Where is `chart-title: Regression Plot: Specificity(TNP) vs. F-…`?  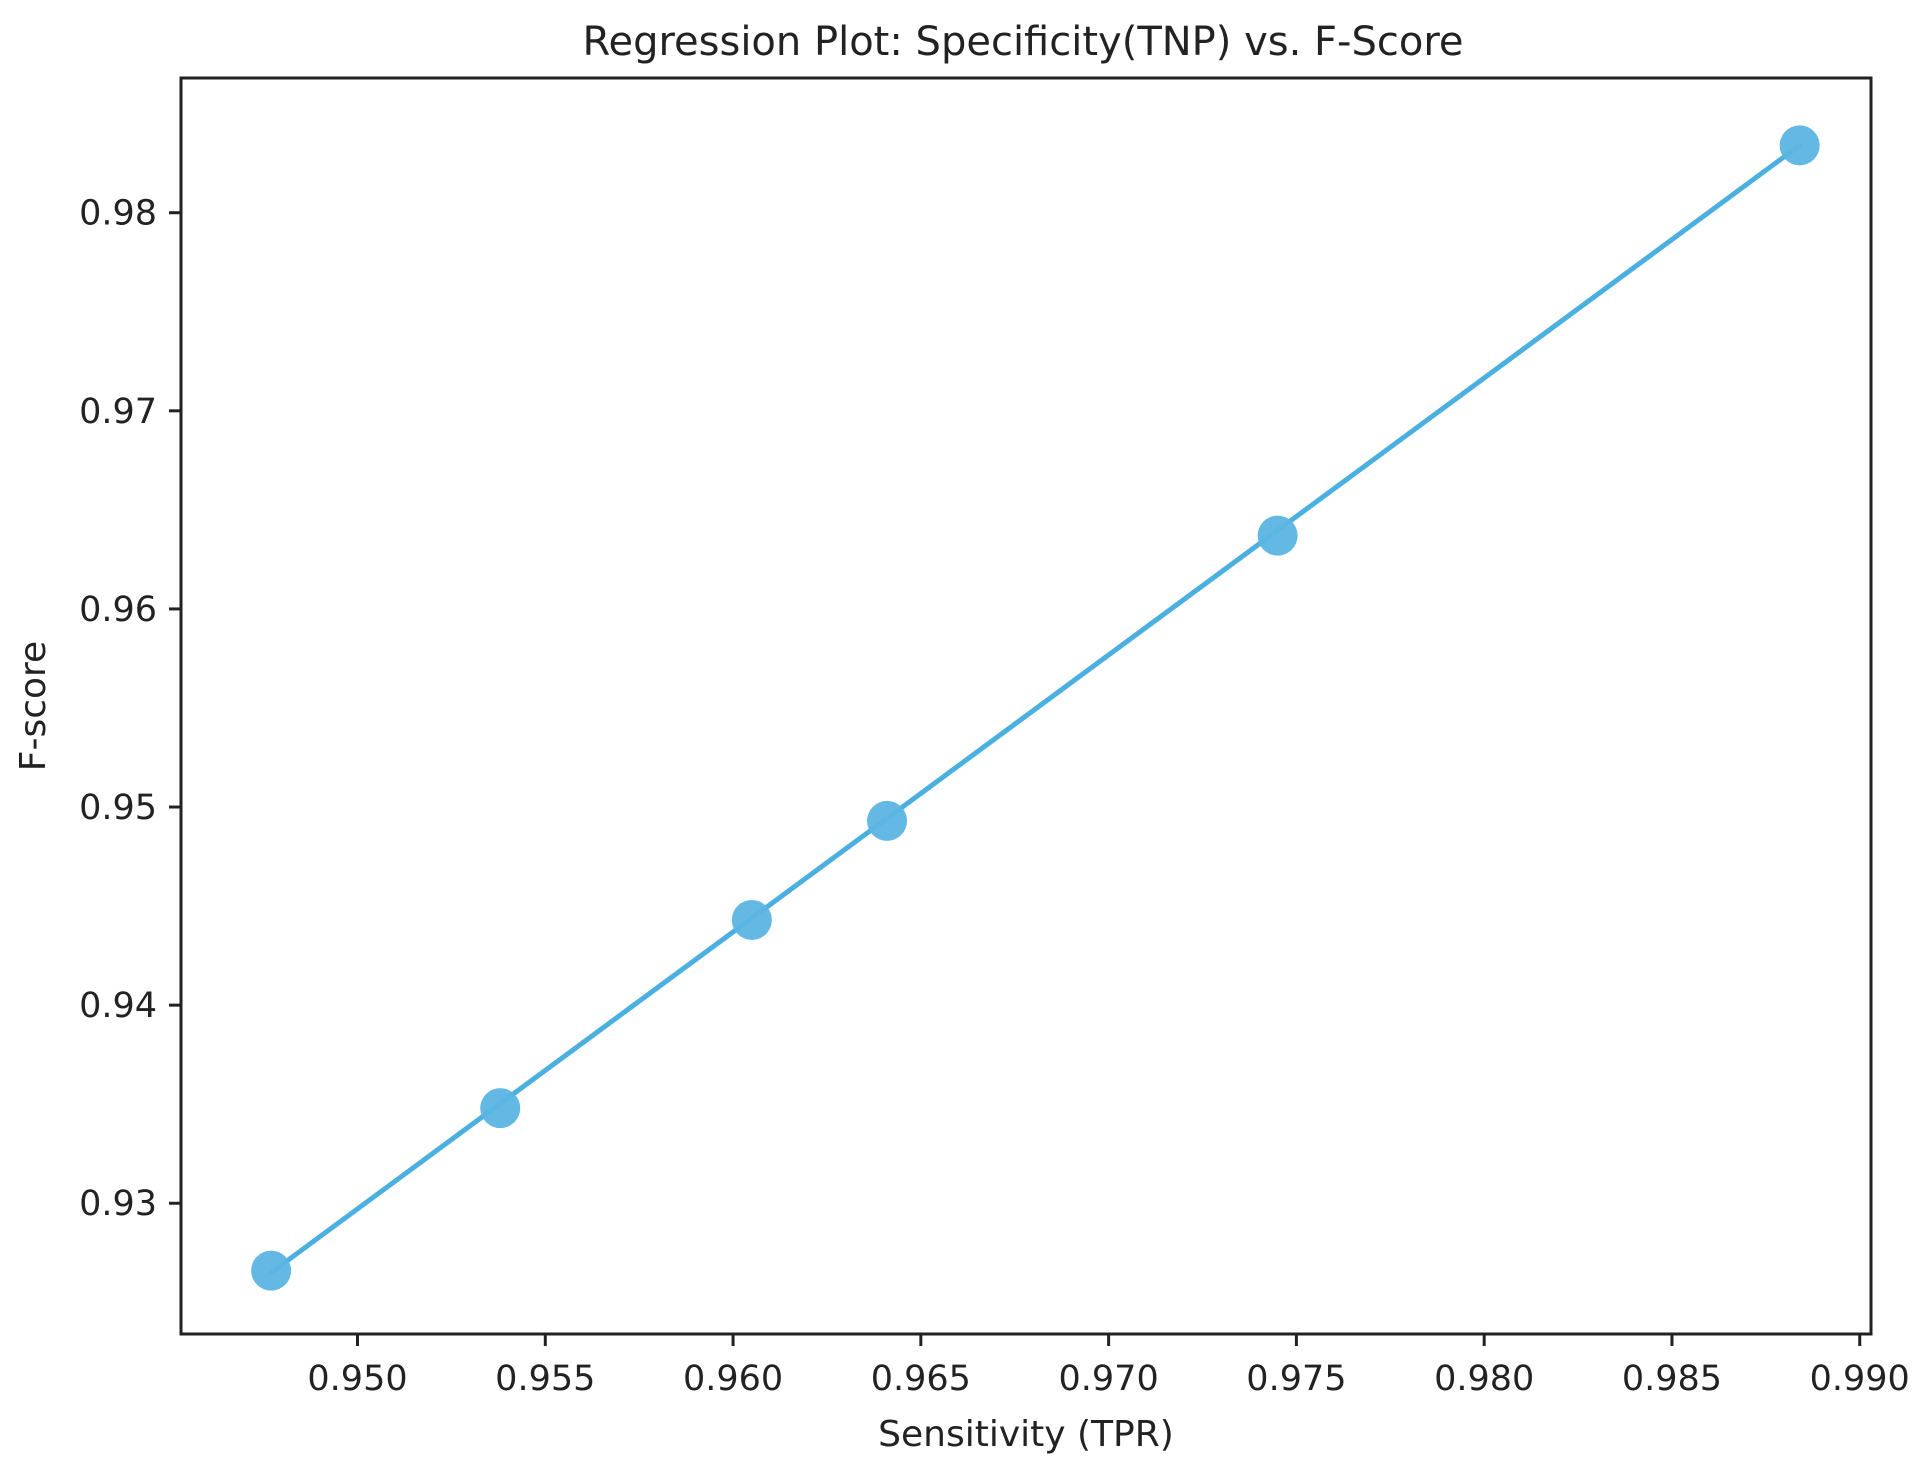 chart-title: Regression Plot: Specificity(TNP) vs. F-… is located at coordinates (1022, 42).